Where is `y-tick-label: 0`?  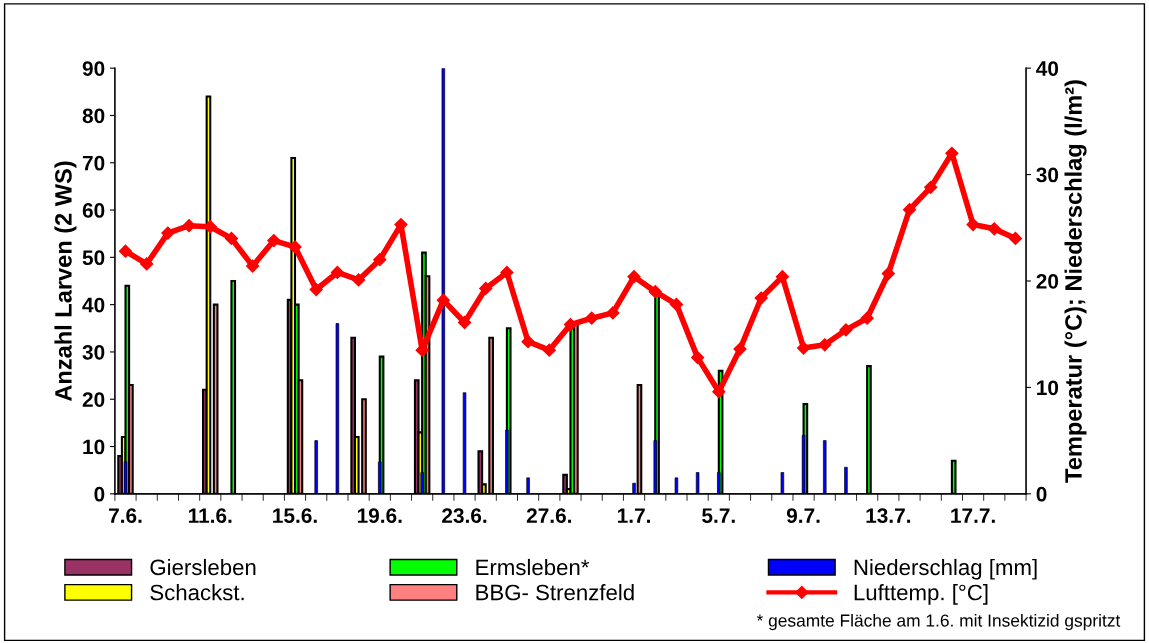
y-tick-label: 0 is located at coordinates (99, 494).